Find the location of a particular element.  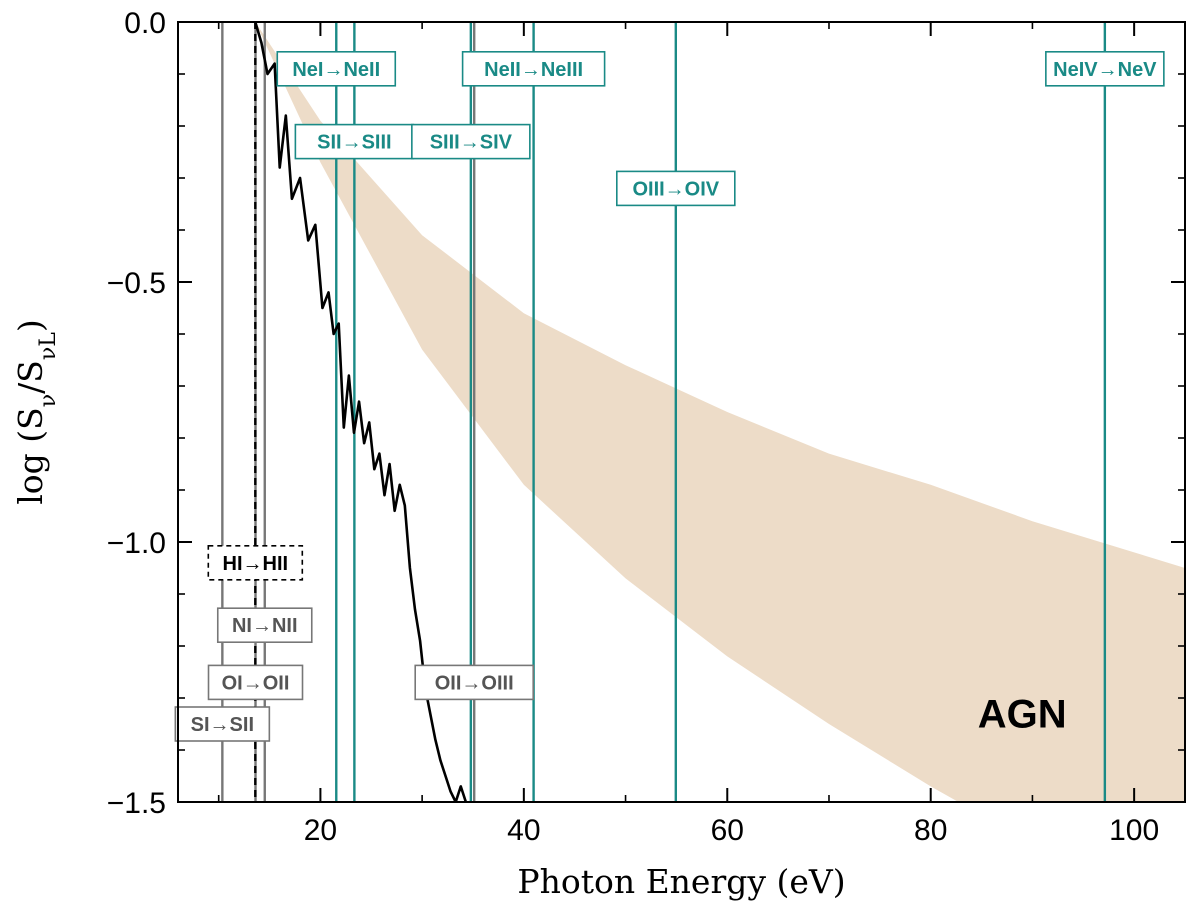

ionization-annotation: NeII→NeIII is located at coordinates (533, 68).